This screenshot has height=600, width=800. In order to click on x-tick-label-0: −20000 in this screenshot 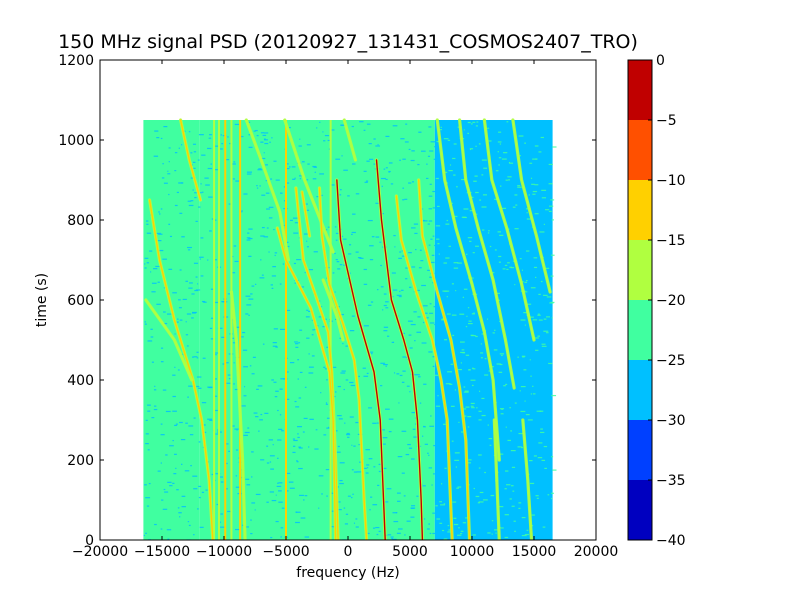, I will do `click(100, 552)`.